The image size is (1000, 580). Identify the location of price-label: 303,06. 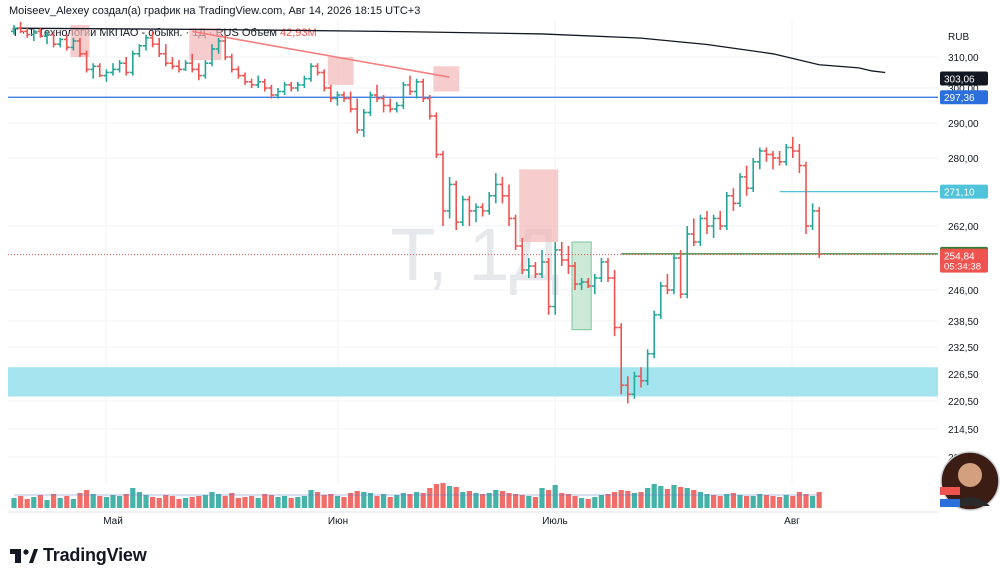
(959, 80).